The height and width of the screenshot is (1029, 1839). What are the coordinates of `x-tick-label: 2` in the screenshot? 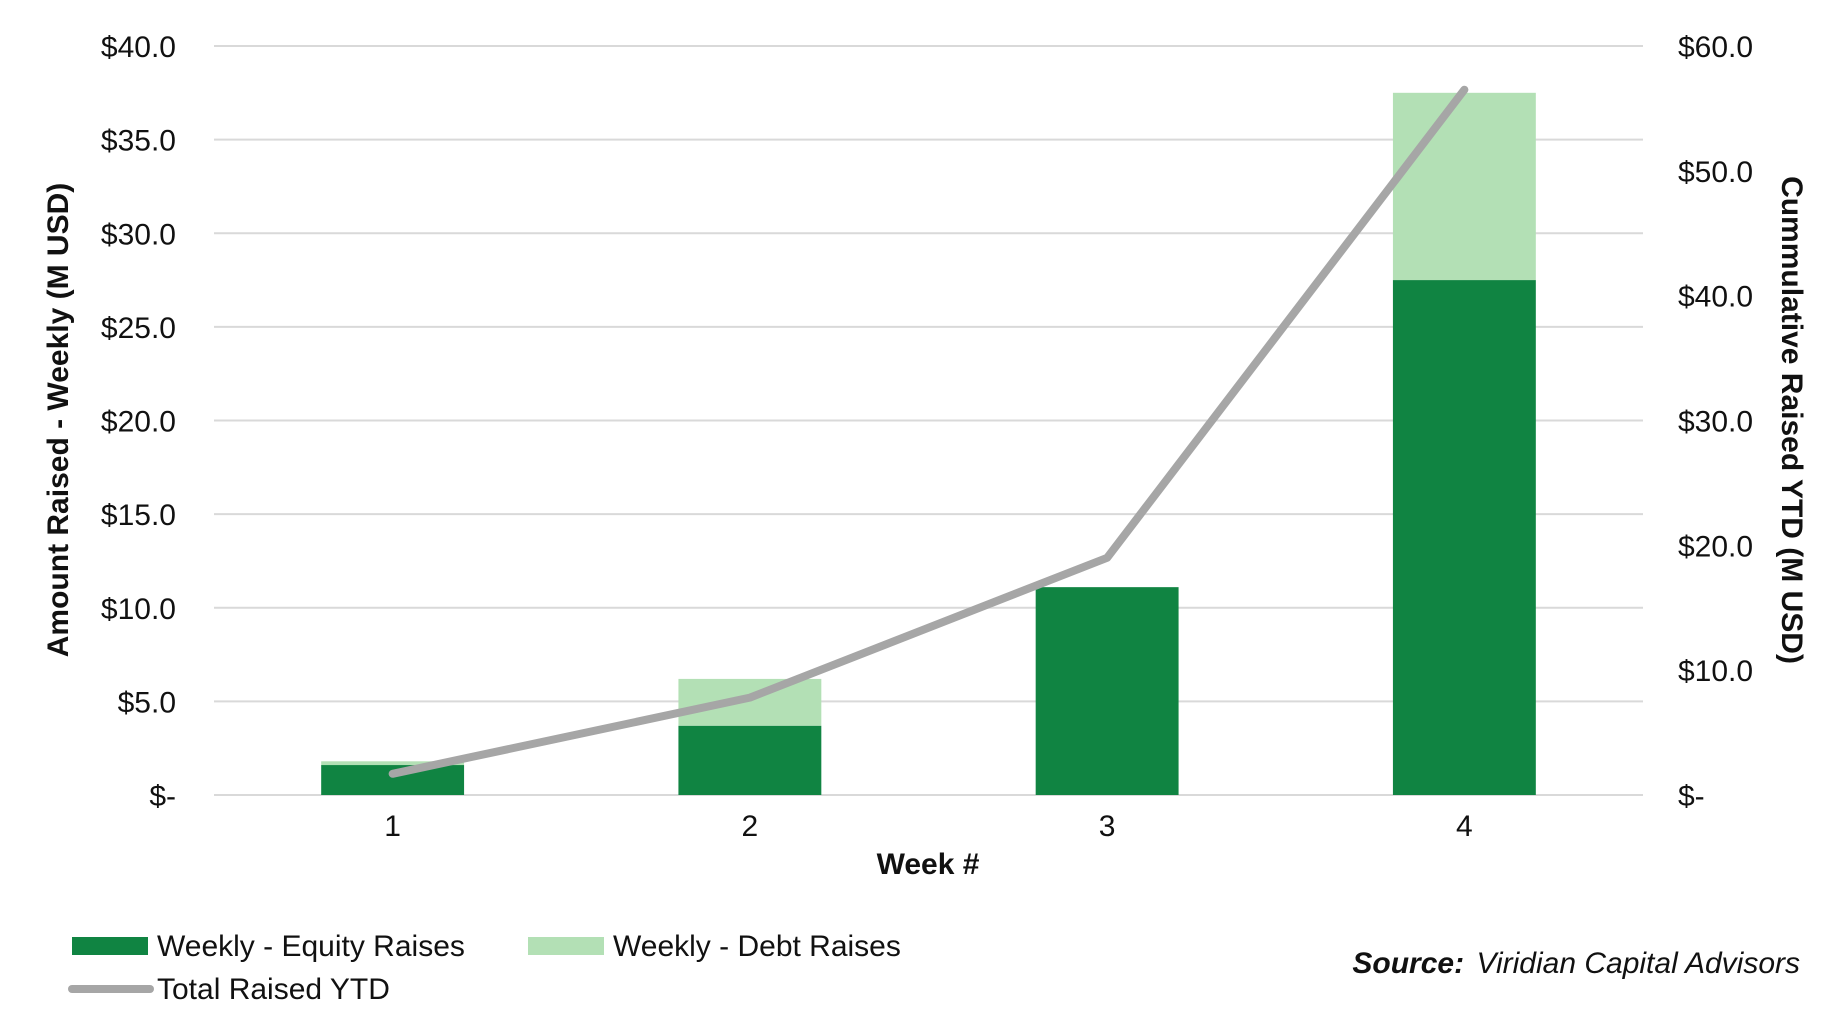 It's located at (750, 826).